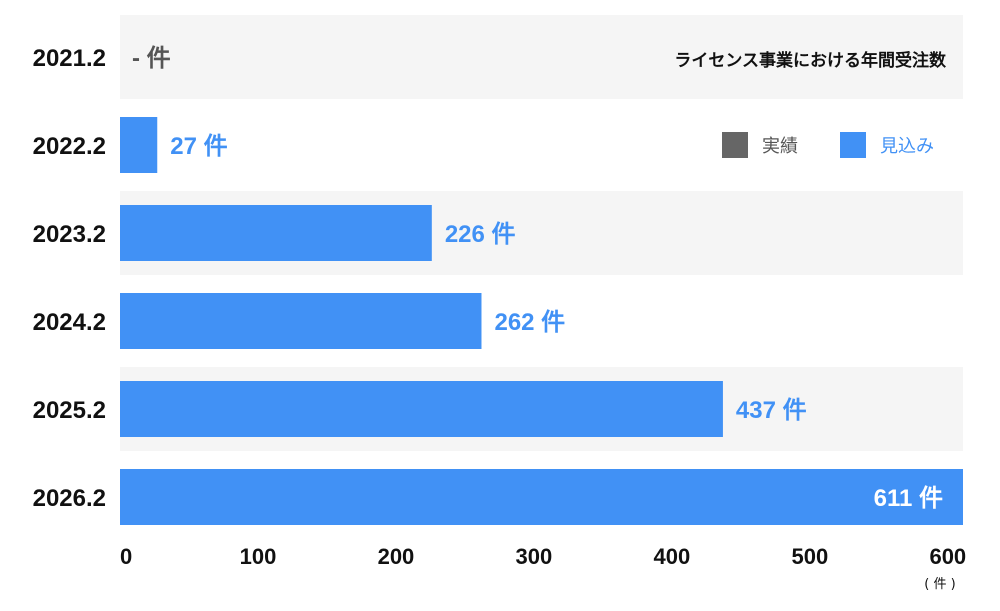  What do you see at coordinates (69, 234) in the screenshot?
I see `category-label: 2023.2` at bounding box center [69, 234].